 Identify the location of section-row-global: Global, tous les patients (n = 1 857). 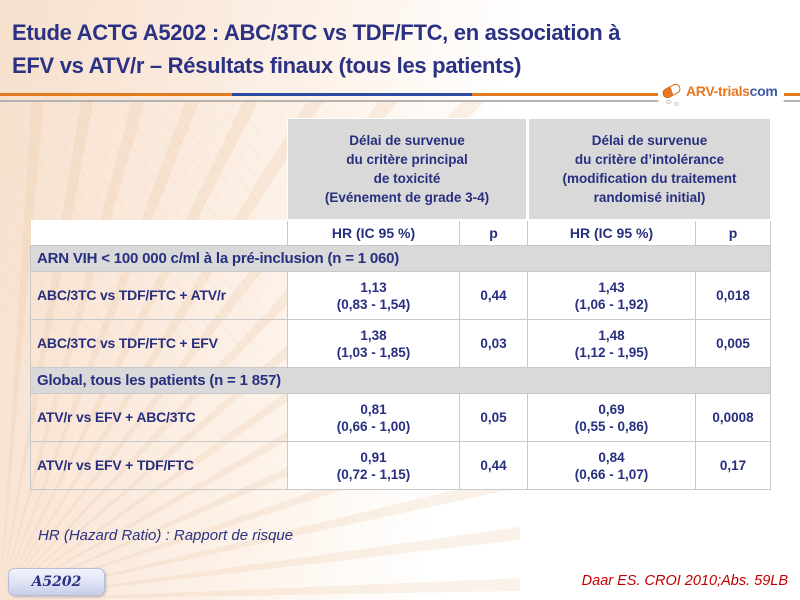
(400, 380).